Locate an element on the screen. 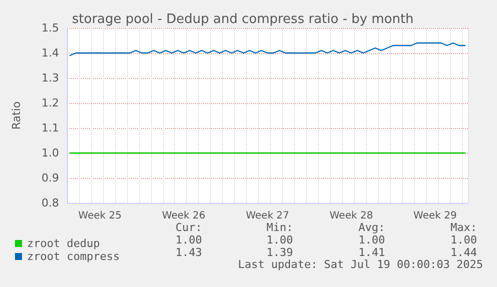 The image size is (497, 287). text: 1.39 is located at coordinates (279, 252).